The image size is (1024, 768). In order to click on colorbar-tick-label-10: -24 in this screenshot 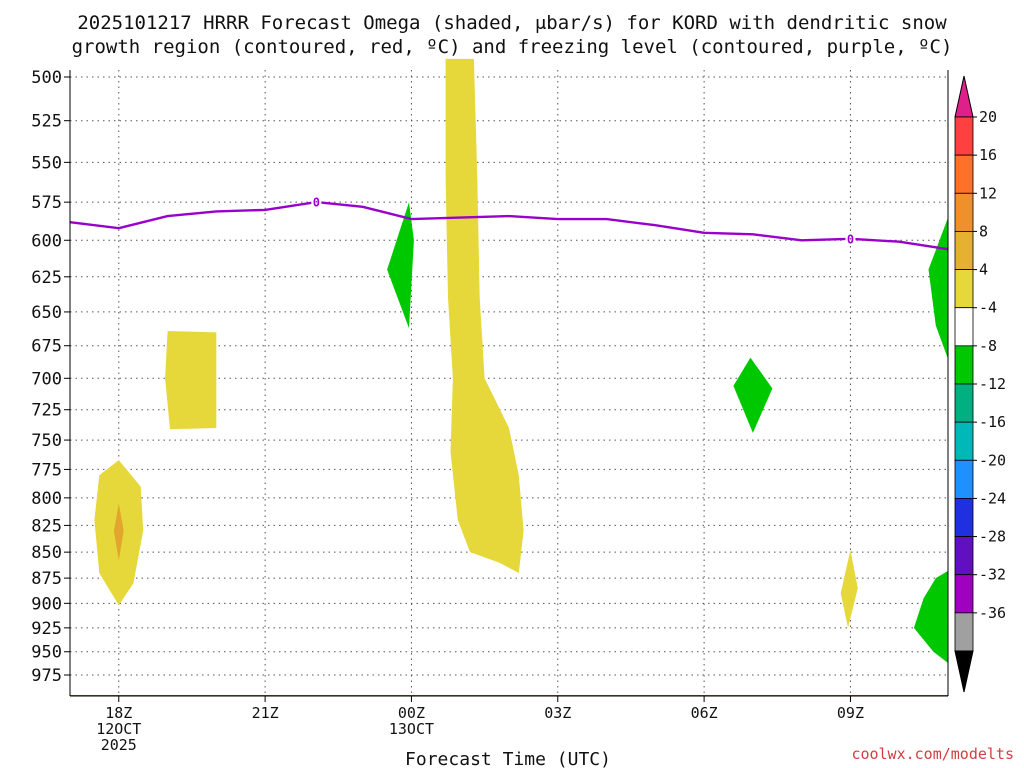, I will do `click(992, 498)`.